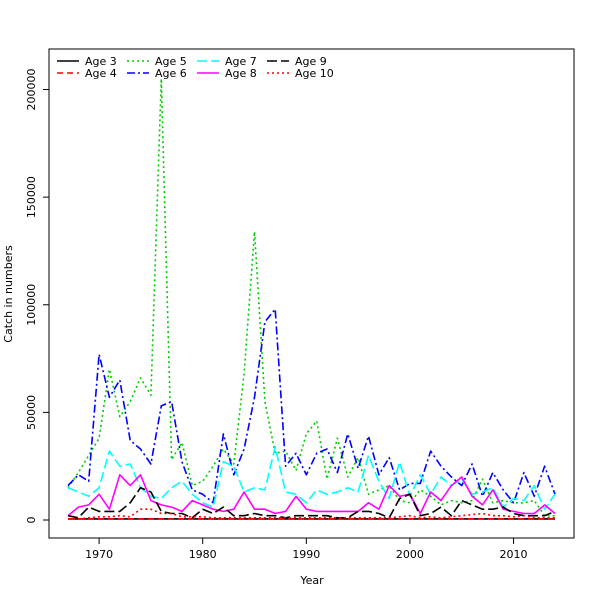 The height and width of the screenshot is (600, 600). What do you see at coordinates (31, 520) in the screenshot?
I see `y-tick-label: 0` at bounding box center [31, 520].